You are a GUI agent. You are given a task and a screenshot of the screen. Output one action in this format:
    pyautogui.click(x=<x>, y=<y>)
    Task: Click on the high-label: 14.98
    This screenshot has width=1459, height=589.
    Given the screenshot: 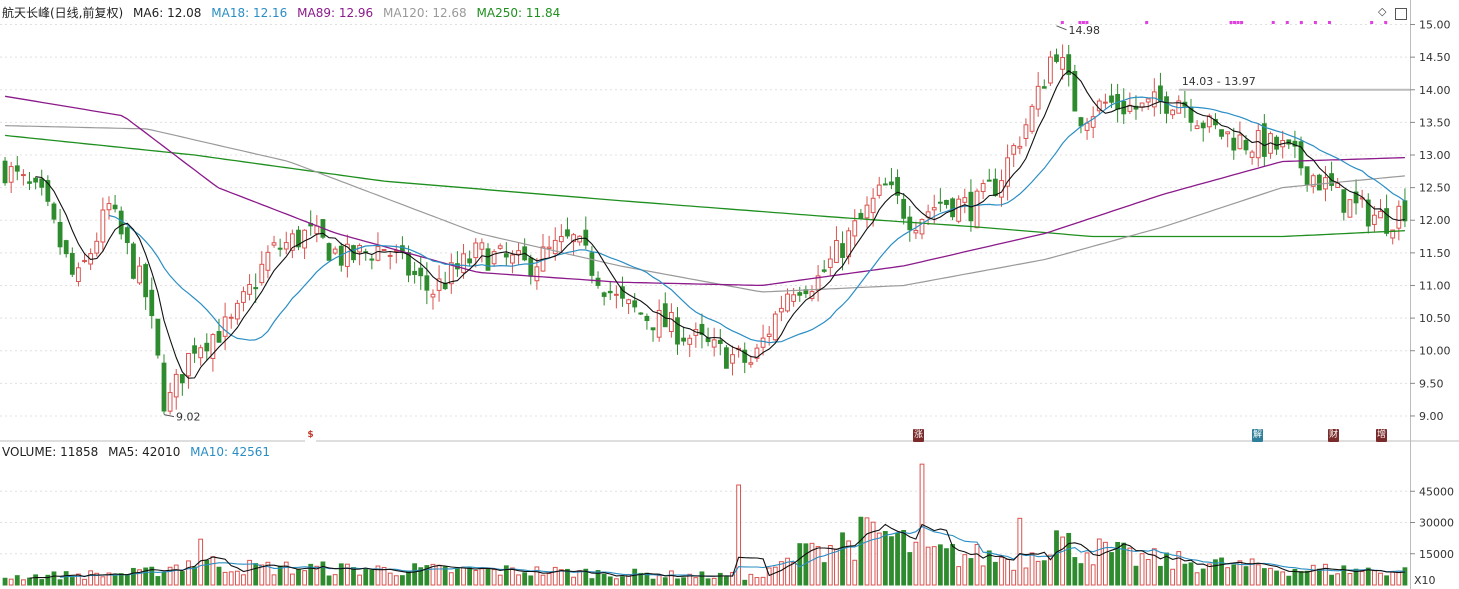 What is the action you would take?
    pyautogui.click(x=1085, y=30)
    